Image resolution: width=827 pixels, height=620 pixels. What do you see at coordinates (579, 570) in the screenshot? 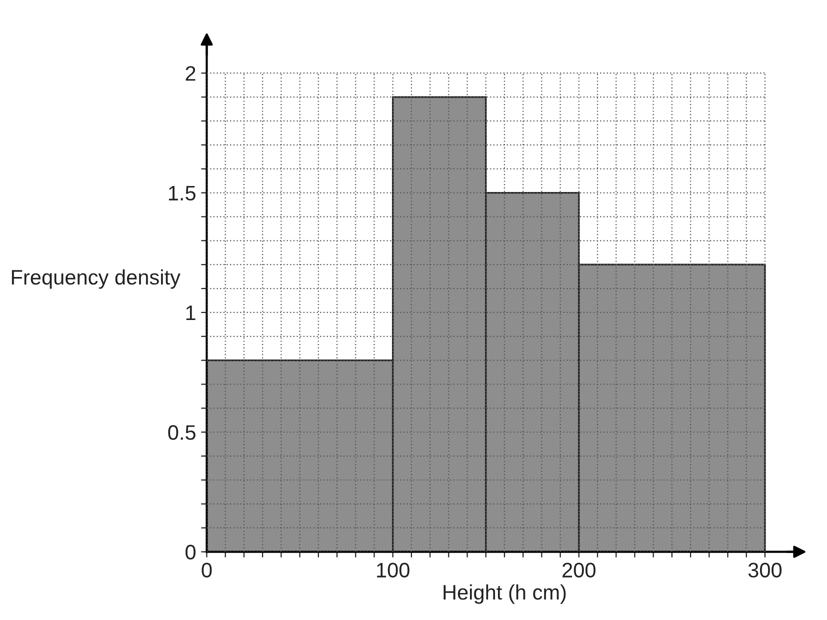
I see `x-tick-label: 200` at bounding box center [579, 570].